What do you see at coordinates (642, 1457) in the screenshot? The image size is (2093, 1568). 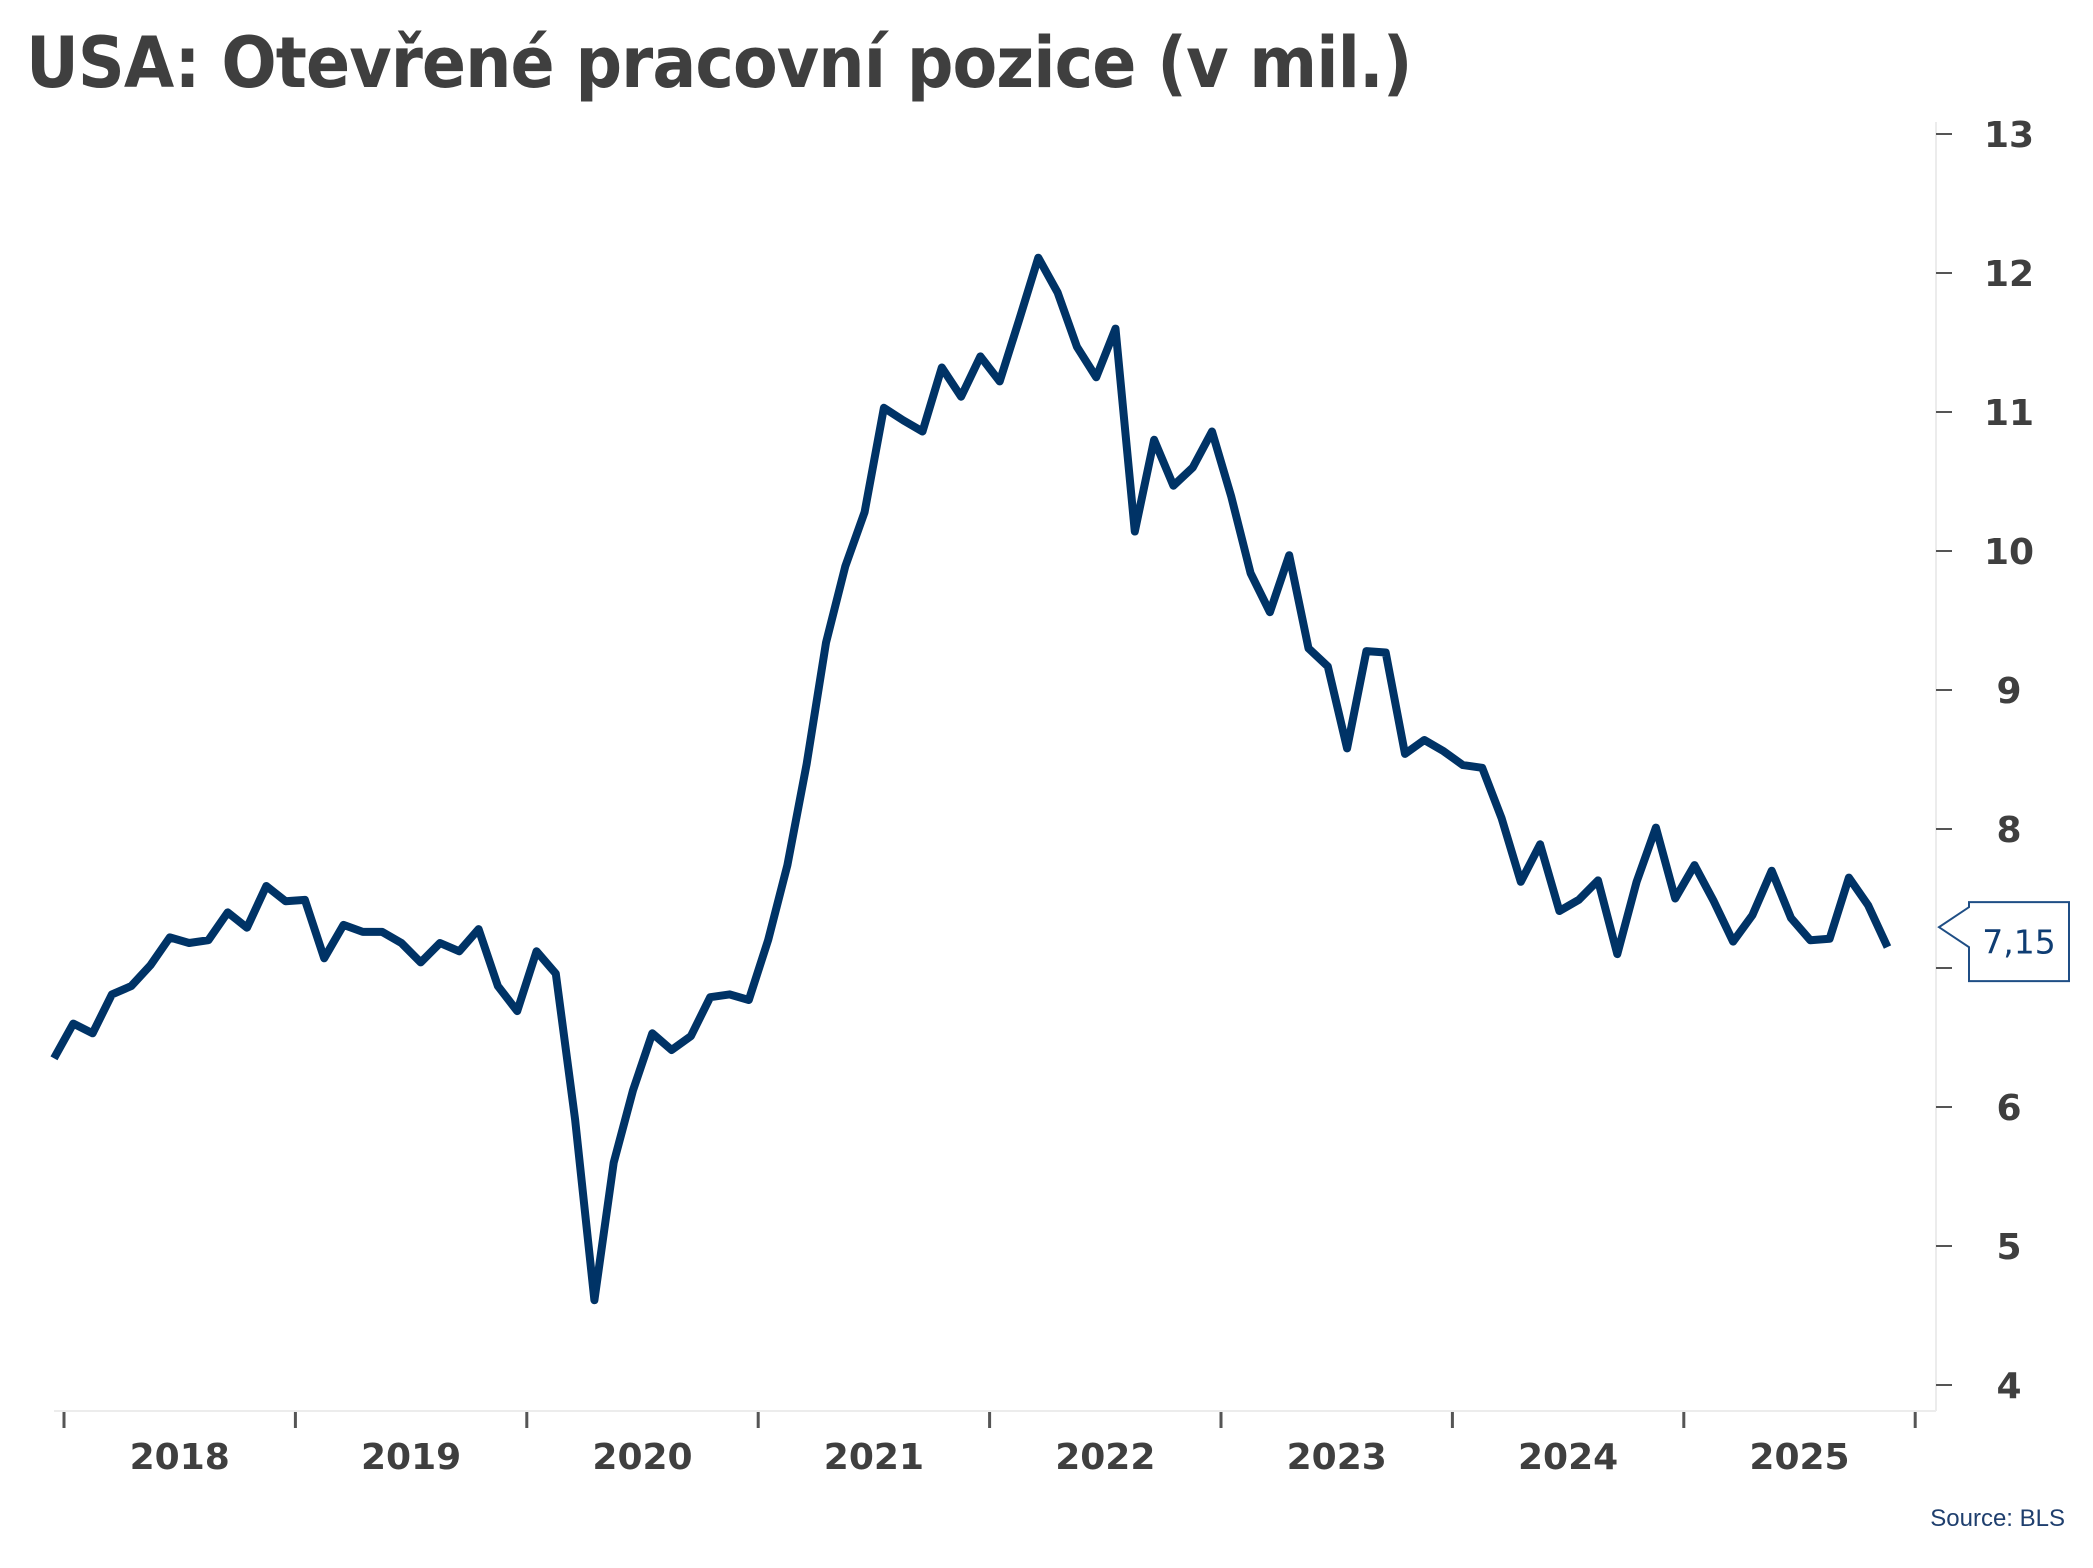 I see `x-tick-label: 2020` at bounding box center [642, 1457].